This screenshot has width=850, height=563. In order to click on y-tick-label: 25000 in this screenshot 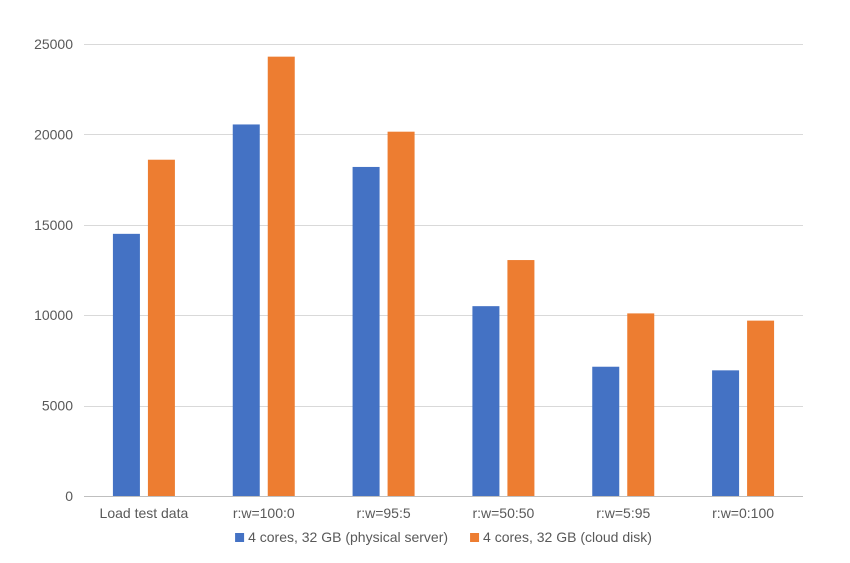, I will do `click(53, 44)`.